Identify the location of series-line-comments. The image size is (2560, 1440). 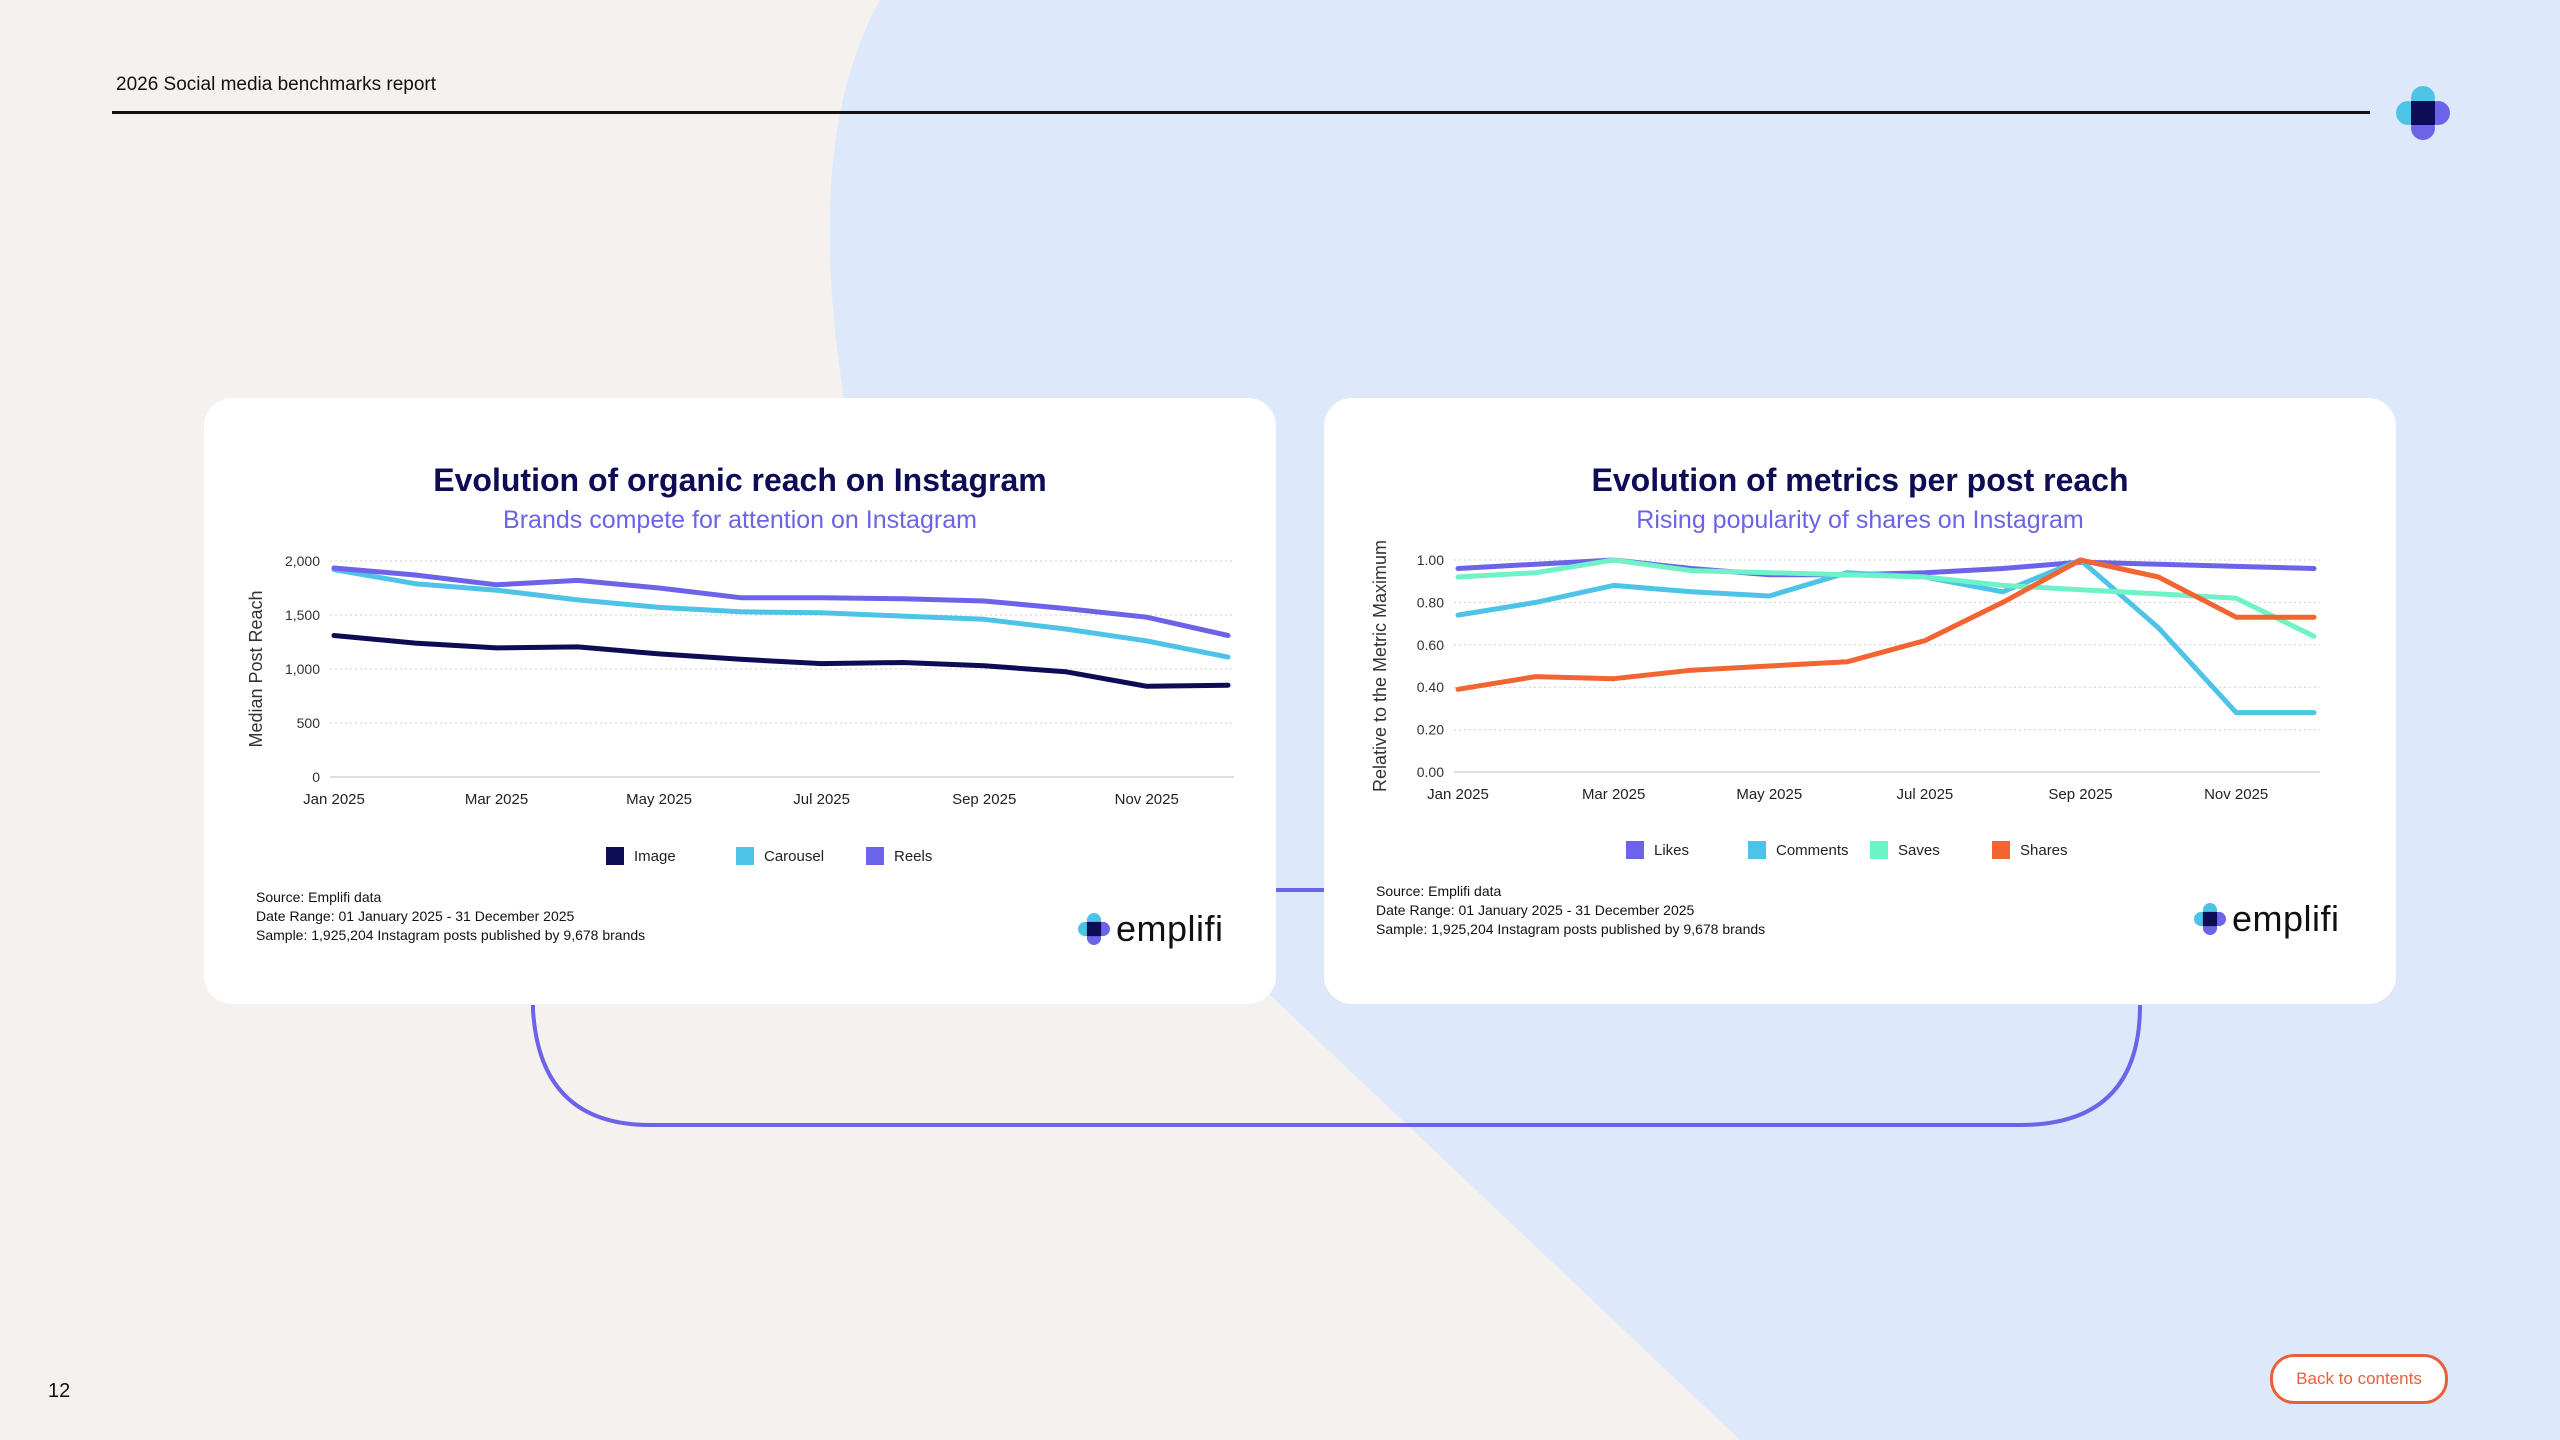
(1886, 636).